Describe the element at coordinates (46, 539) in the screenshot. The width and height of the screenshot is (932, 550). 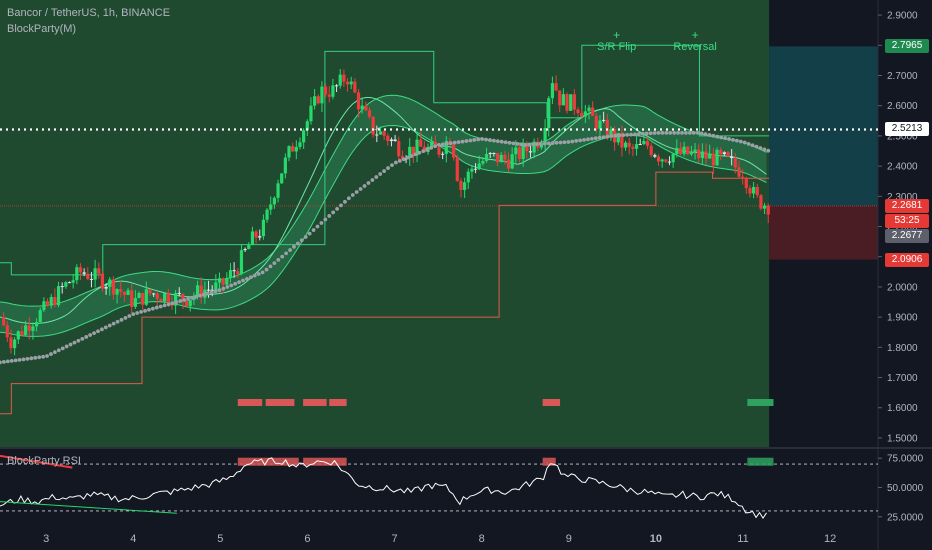
I see `x-tick-label: 3` at that location.